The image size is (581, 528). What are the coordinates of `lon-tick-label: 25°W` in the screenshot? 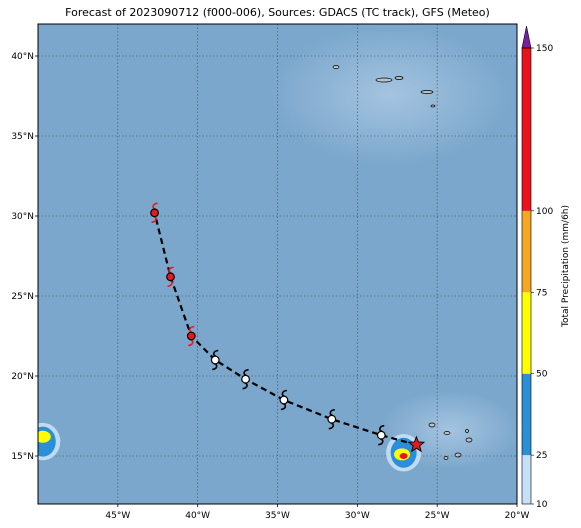 It's located at (437, 516).